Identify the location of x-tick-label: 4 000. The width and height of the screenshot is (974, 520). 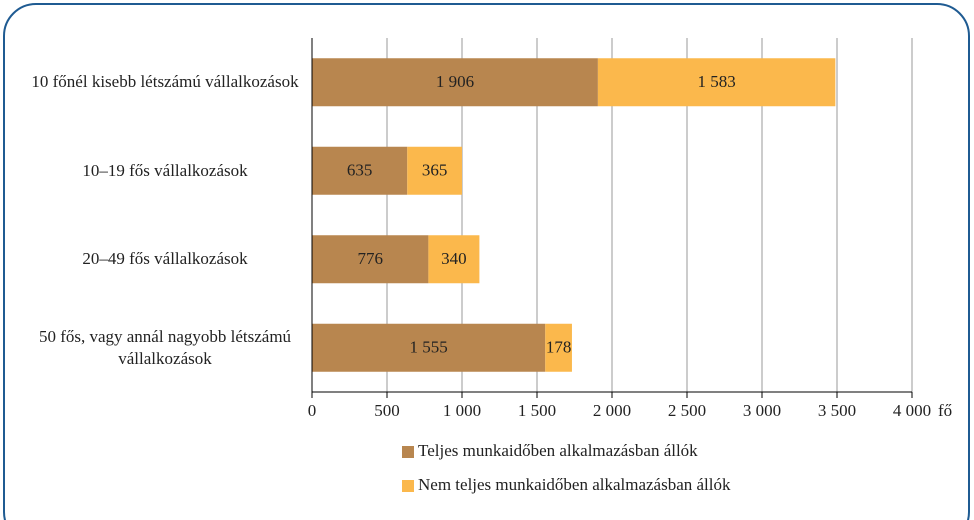
(912, 410).